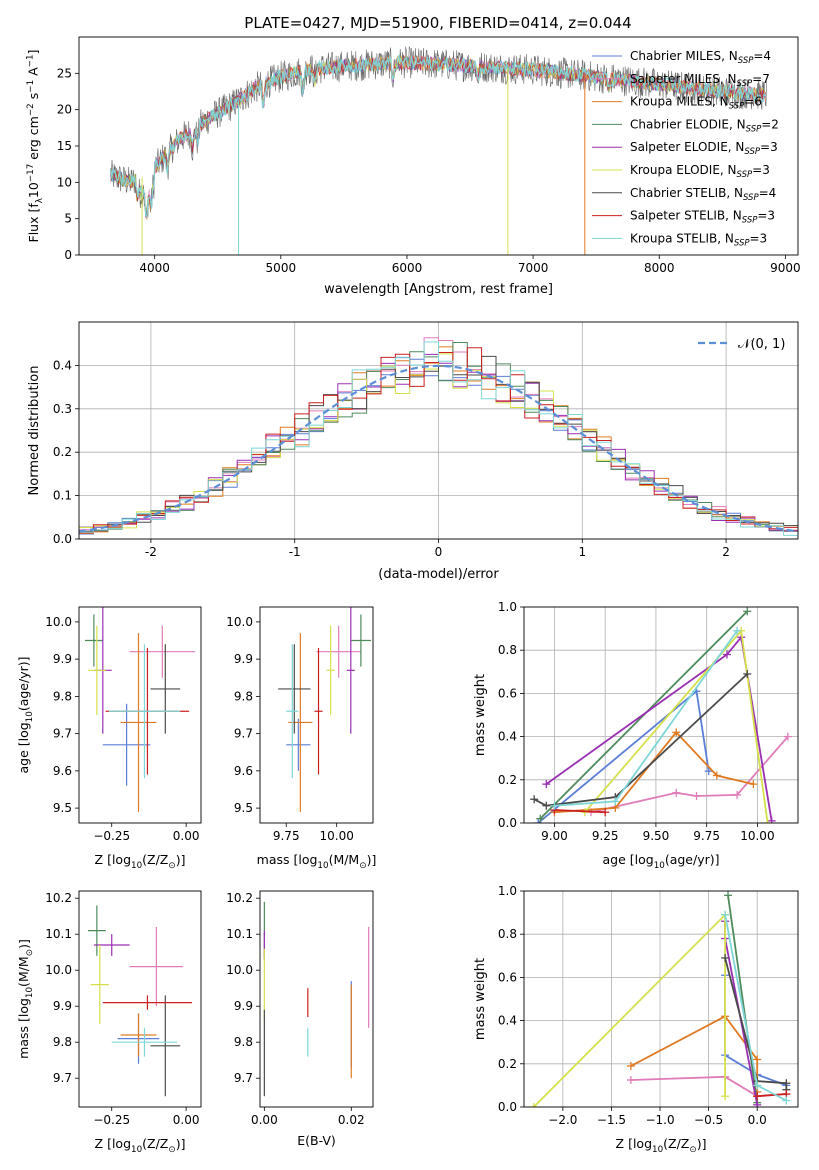 The image size is (819, 1170). I want to click on x-tick-label: 6000, so click(407, 268).